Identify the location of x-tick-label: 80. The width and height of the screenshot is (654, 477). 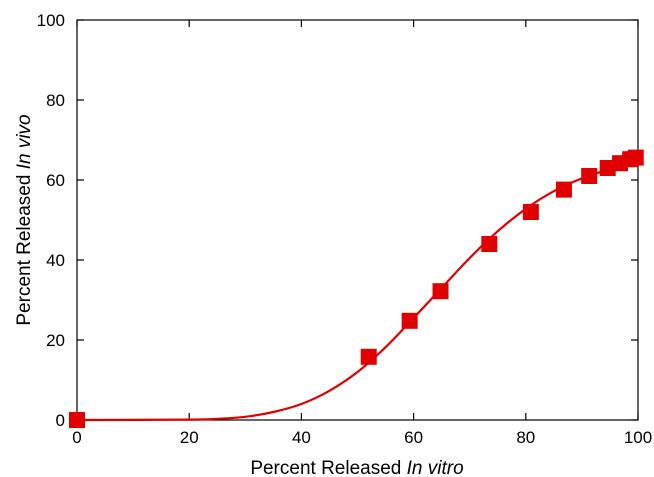
(525, 437).